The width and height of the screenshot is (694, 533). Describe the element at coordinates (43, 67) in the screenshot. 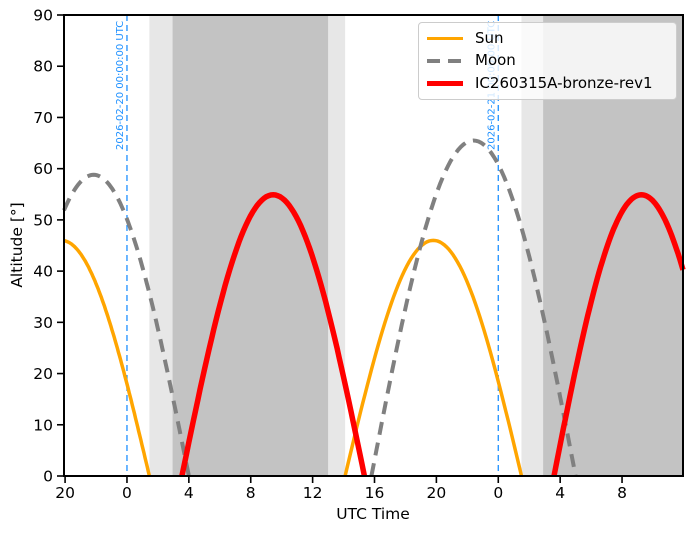

I see `y-tick-label-8: 80` at that location.